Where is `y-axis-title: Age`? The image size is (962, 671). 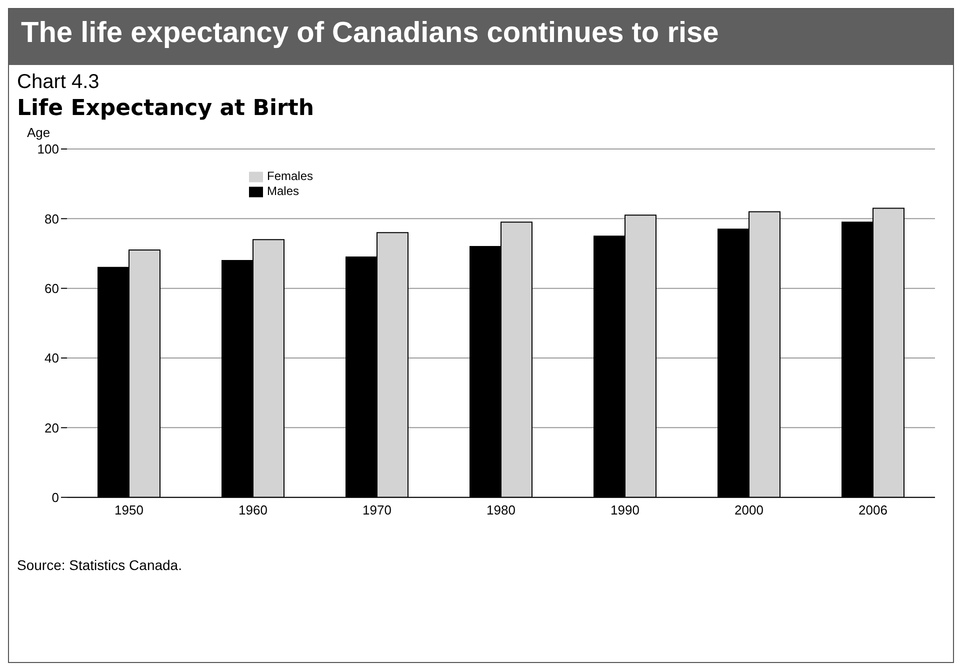 y-axis-title: Age is located at coordinates (39, 132).